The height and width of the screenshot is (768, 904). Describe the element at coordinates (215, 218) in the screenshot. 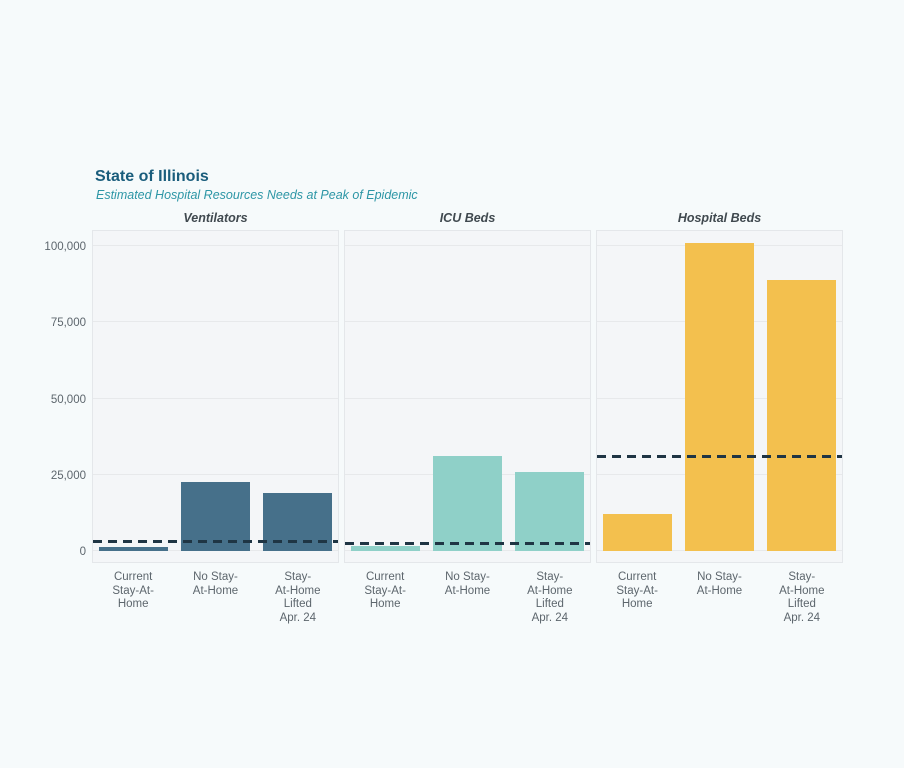

I see `facet-title-ventilators: Ventilators` at that location.